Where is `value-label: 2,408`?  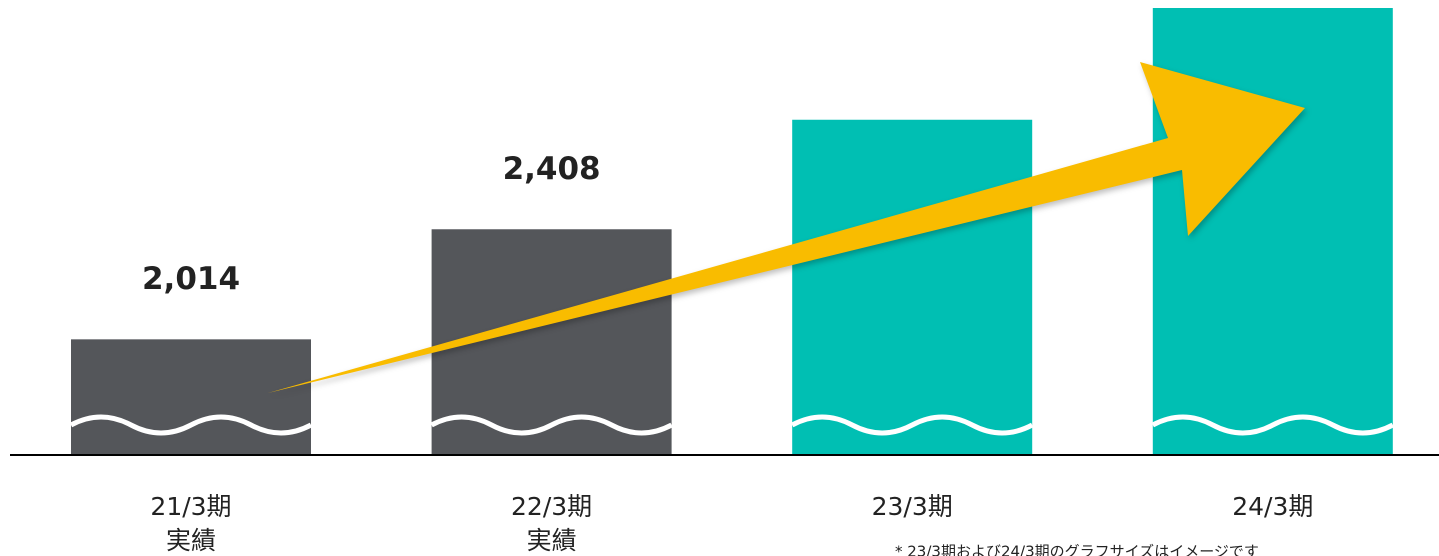 value-label: 2,408 is located at coordinates (552, 169).